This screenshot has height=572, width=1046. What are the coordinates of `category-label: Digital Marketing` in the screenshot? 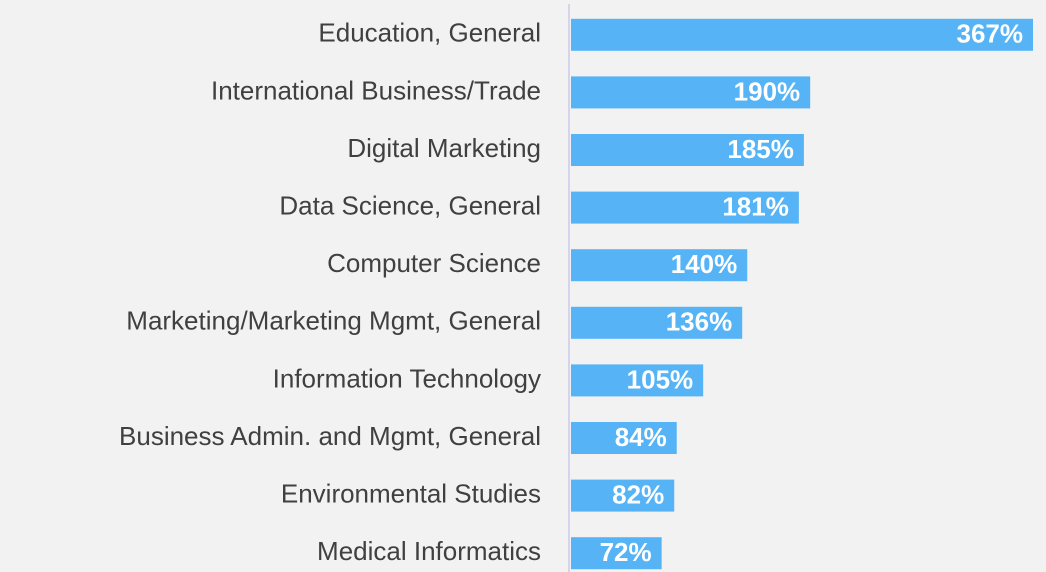 It's located at (444, 148).